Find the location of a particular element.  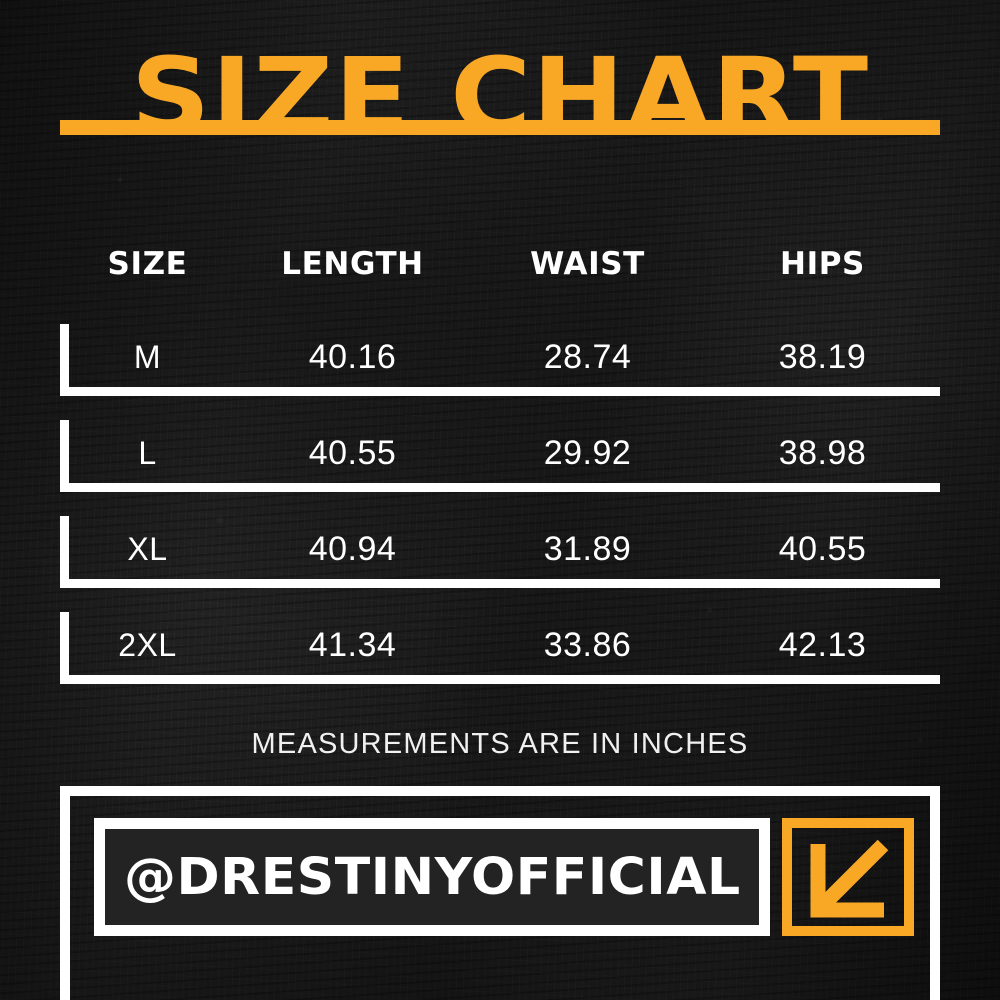

cell-size: L is located at coordinates (147, 452).